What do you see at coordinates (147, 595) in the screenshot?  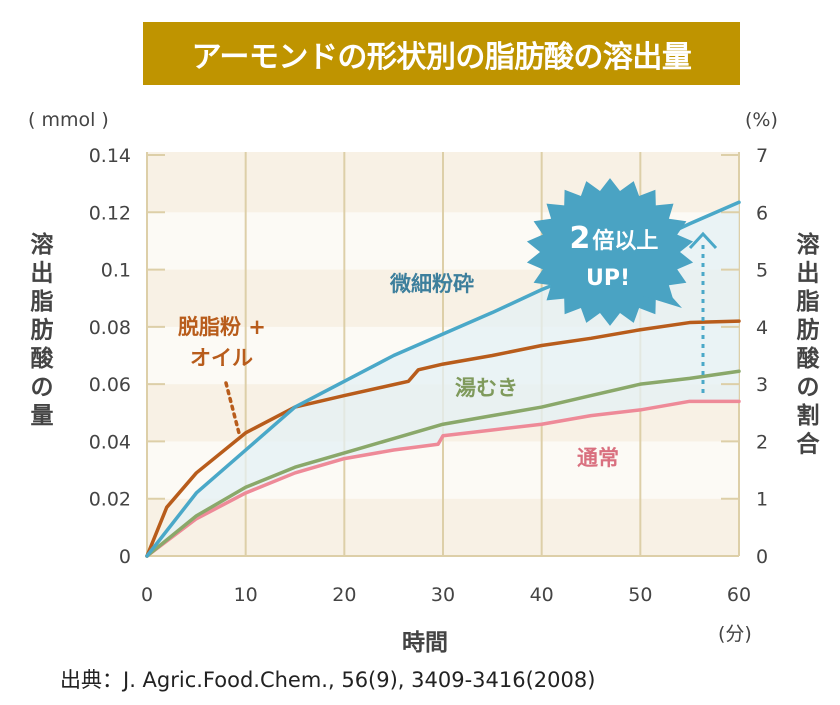 I see `x-tick-label: 0` at bounding box center [147, 595].